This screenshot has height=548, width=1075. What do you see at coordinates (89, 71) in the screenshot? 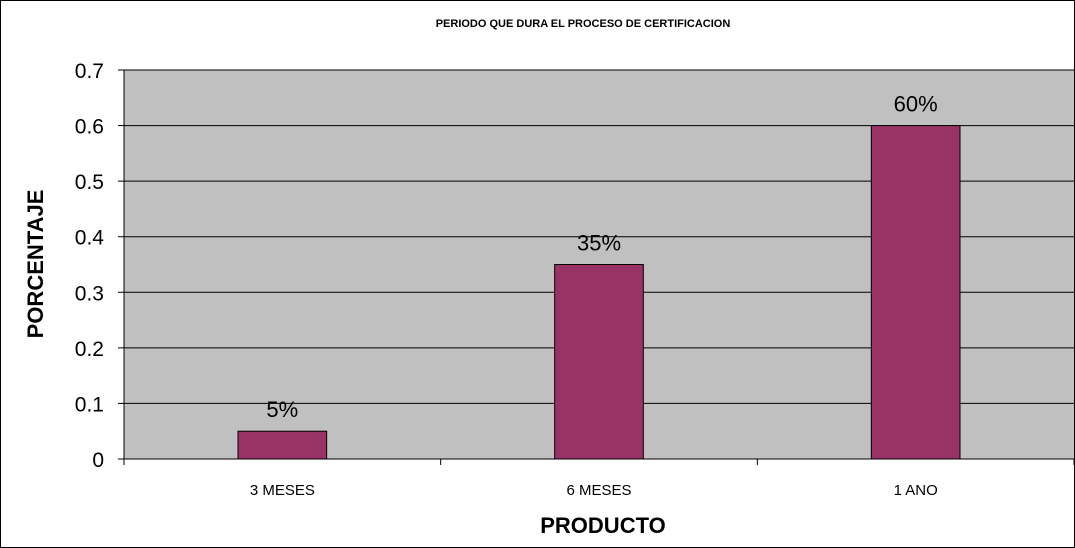
I see `y-tick-label: 0.7` at bounding box center [89, 71].